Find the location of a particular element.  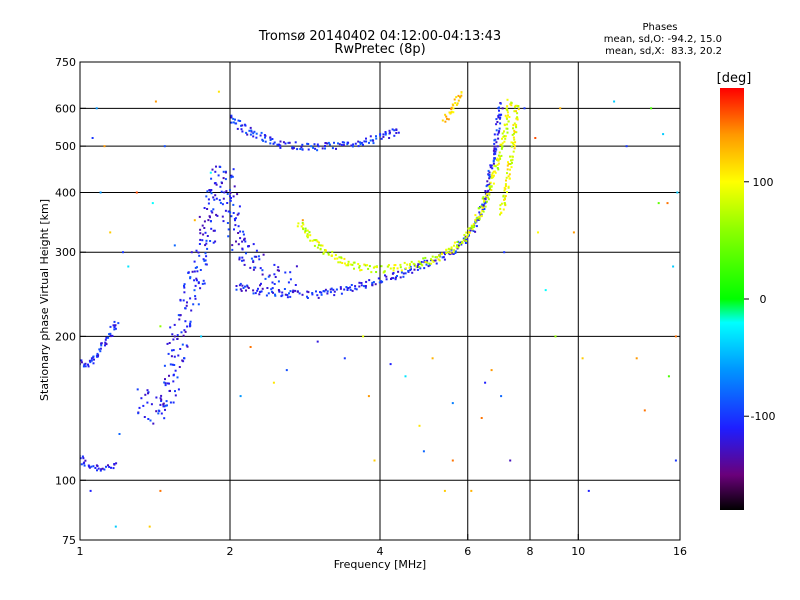

phase-stats-x: mean, sd,X: 83.3, 20.2 is located at coordinates (663, 51).